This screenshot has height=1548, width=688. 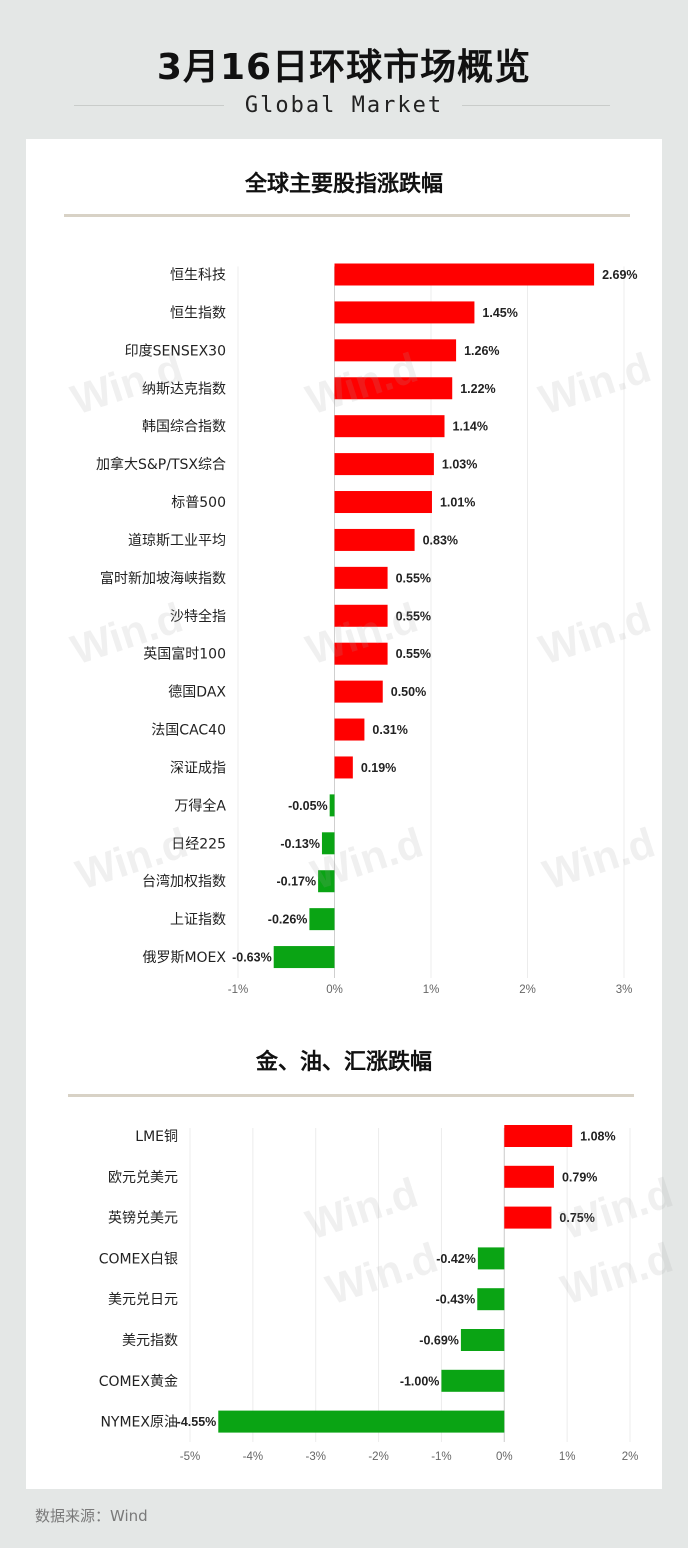 I want to click on value-label: 1.26%, so click(x=481, y=351).